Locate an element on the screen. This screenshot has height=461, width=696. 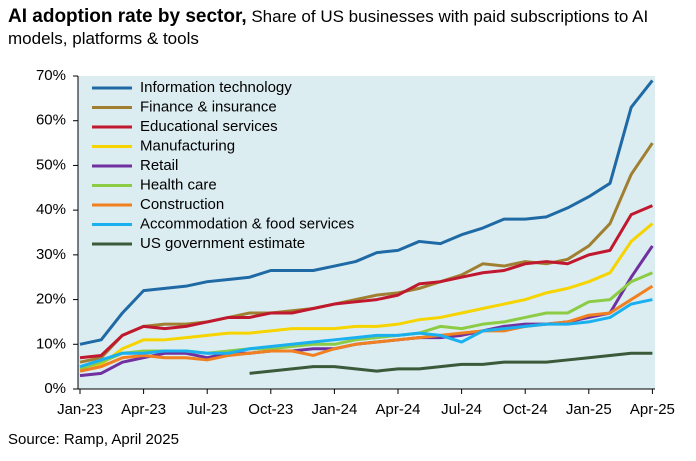
y-tick-label: 10% is located at coordinates (51, 343).